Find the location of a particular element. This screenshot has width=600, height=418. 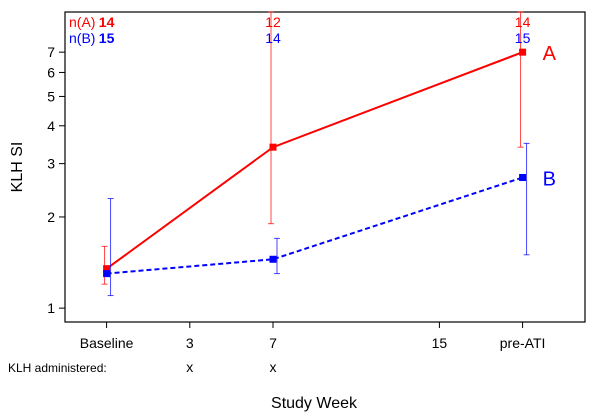

n-label-A: n(A) is located at coordinates (82, 22).